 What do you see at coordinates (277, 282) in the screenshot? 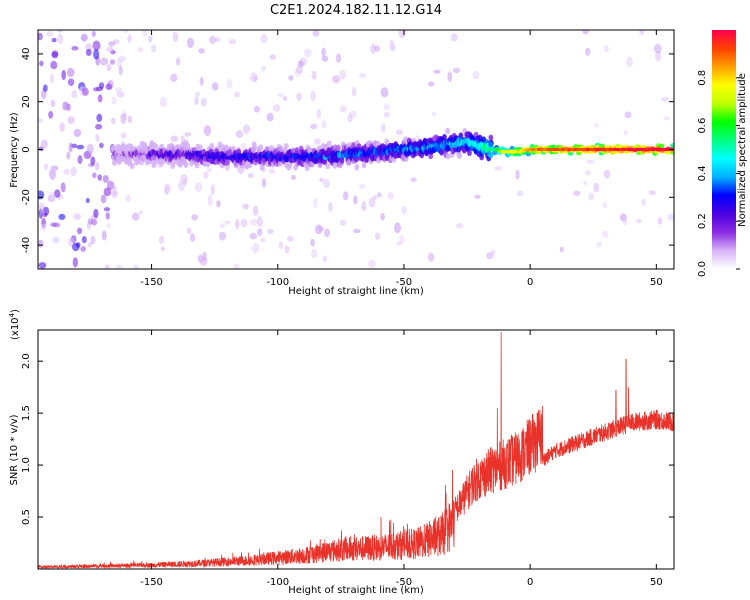
I see `x-tick-label: -100` at bounding box center [277, 282].